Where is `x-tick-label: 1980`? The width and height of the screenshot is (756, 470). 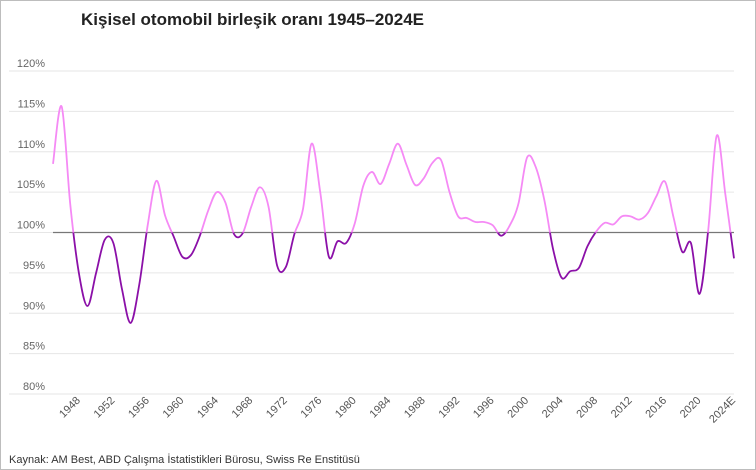 x-tick-label: 1980 is located at coordinates (346, 408).